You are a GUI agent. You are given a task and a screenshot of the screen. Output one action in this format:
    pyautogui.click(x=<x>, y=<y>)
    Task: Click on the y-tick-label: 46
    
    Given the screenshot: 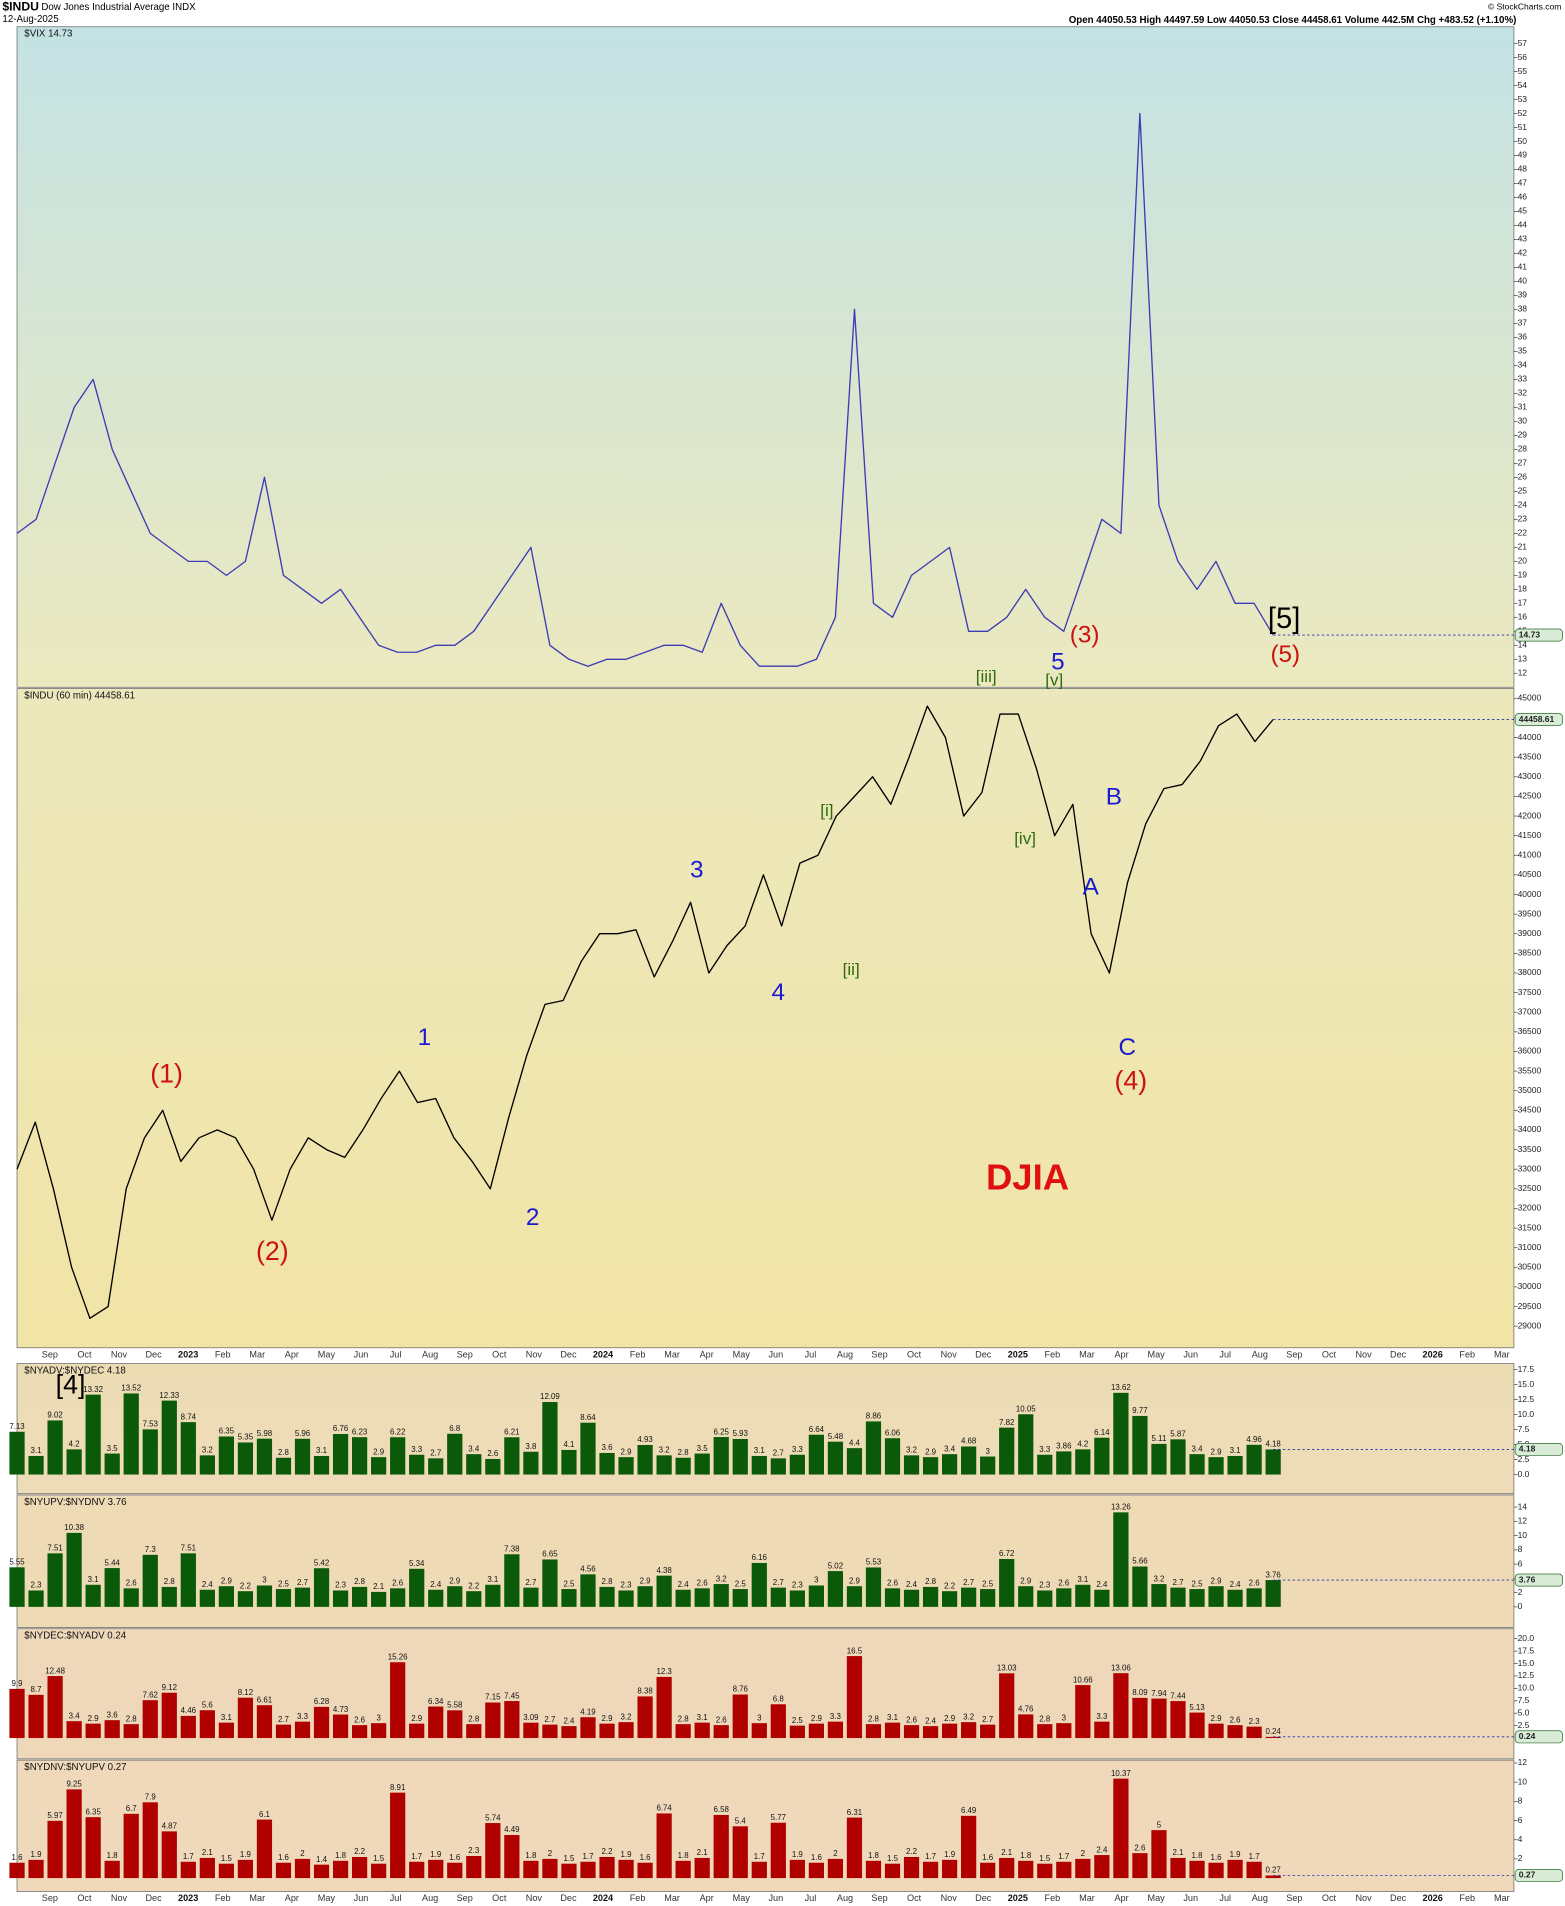 What is the action you would take?
    pyautogui.click(x=1523, y=197)
    